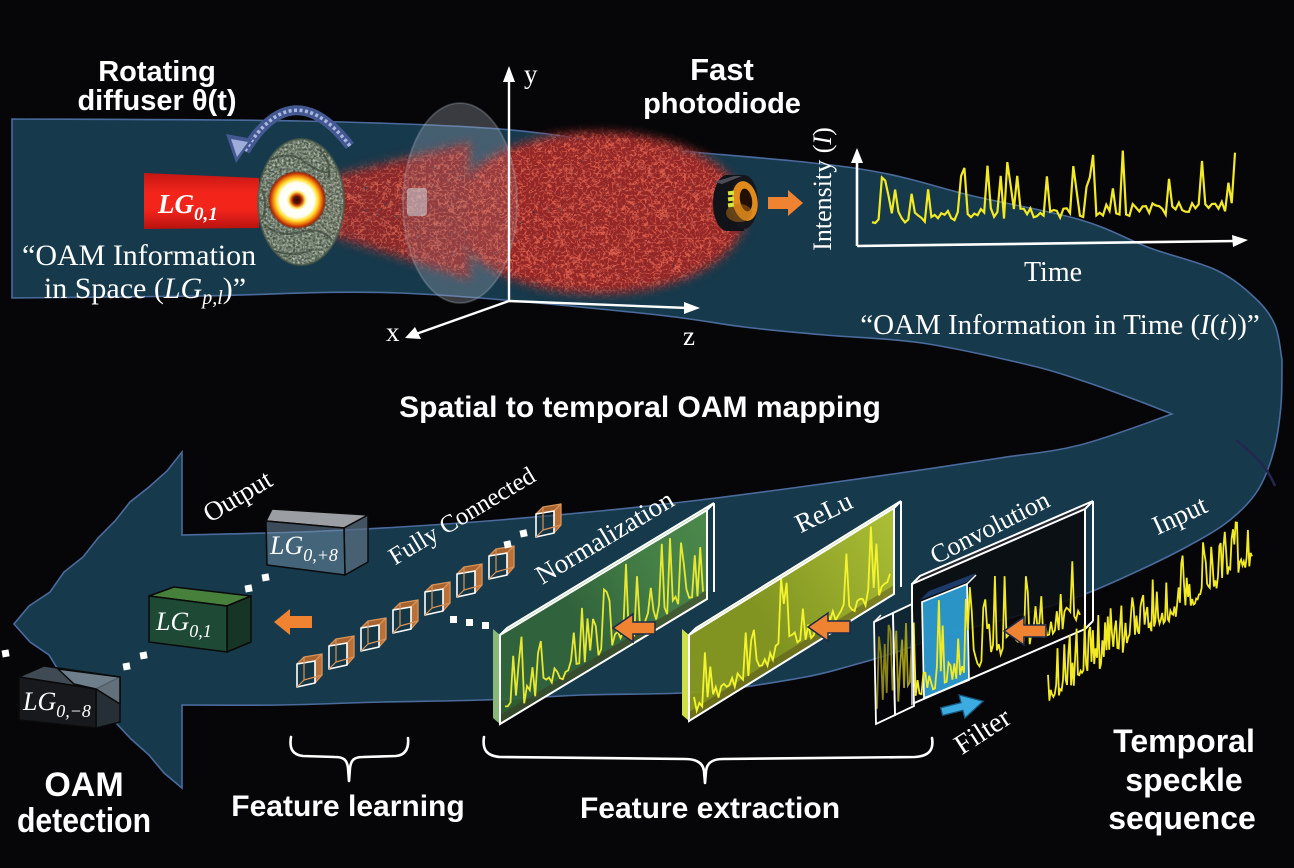 This screenshot has height=868, width=1294. What do you see at coordinates (822, 189) in the screenshot?
I see `svg-text: Intensity (I)` at bounding box center [822, 189].